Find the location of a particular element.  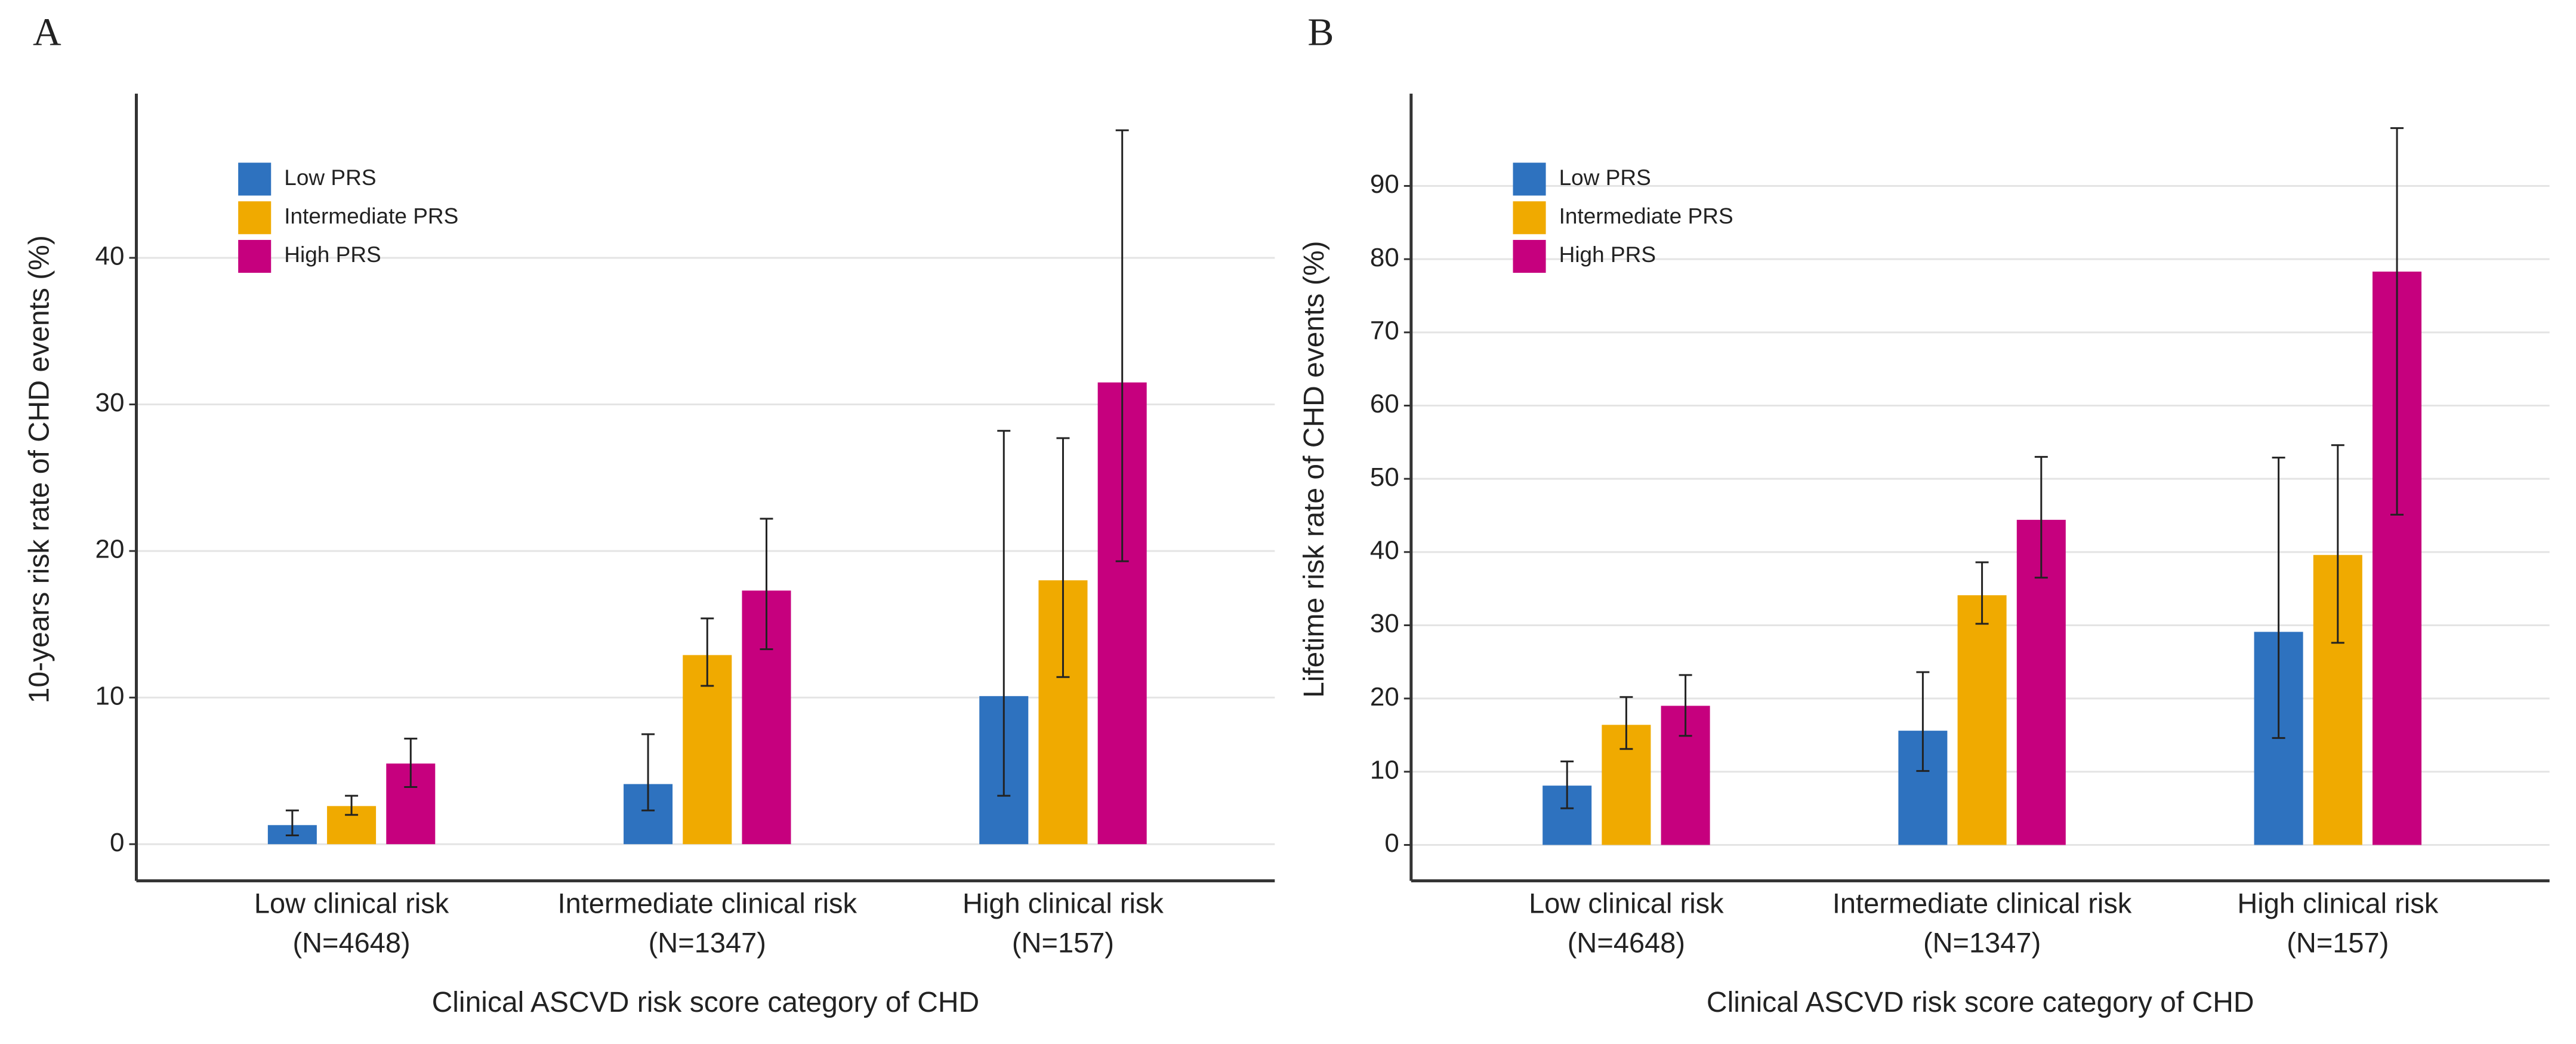

panel-label: B is located at coordinates (1320, 32).